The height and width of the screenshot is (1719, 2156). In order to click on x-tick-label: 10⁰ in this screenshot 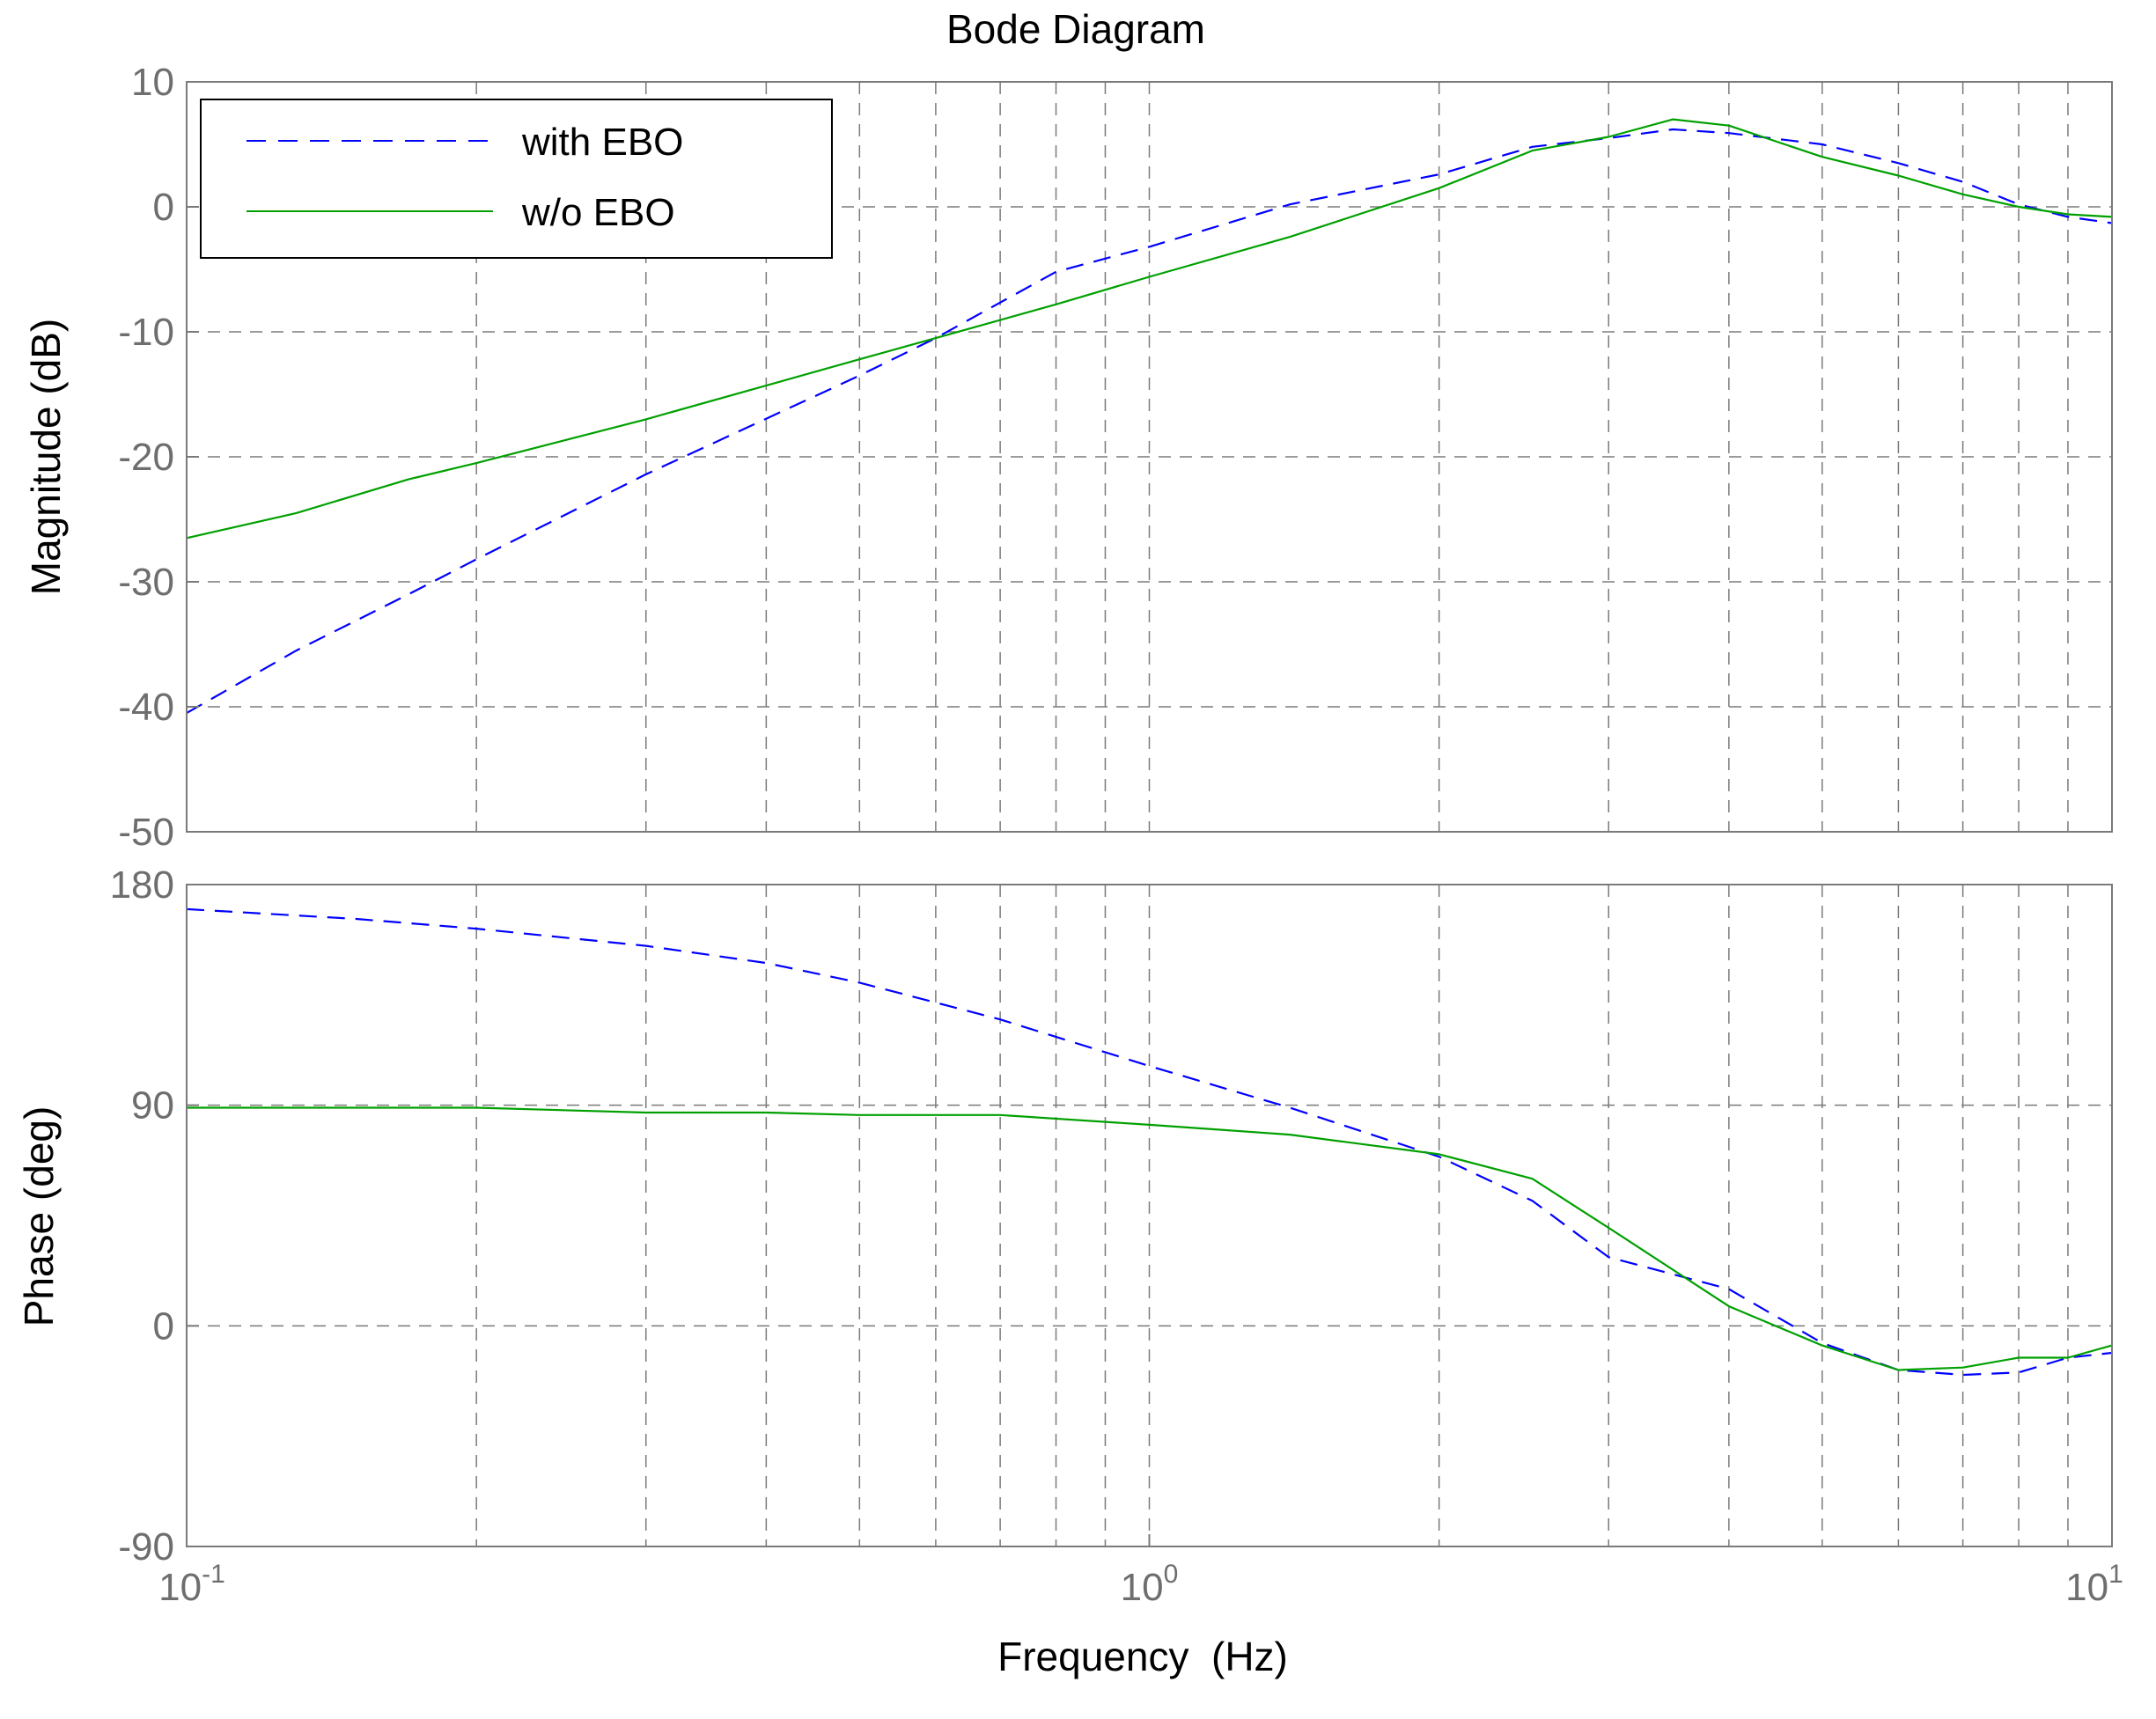, I will do `click(1150, 1584)`.